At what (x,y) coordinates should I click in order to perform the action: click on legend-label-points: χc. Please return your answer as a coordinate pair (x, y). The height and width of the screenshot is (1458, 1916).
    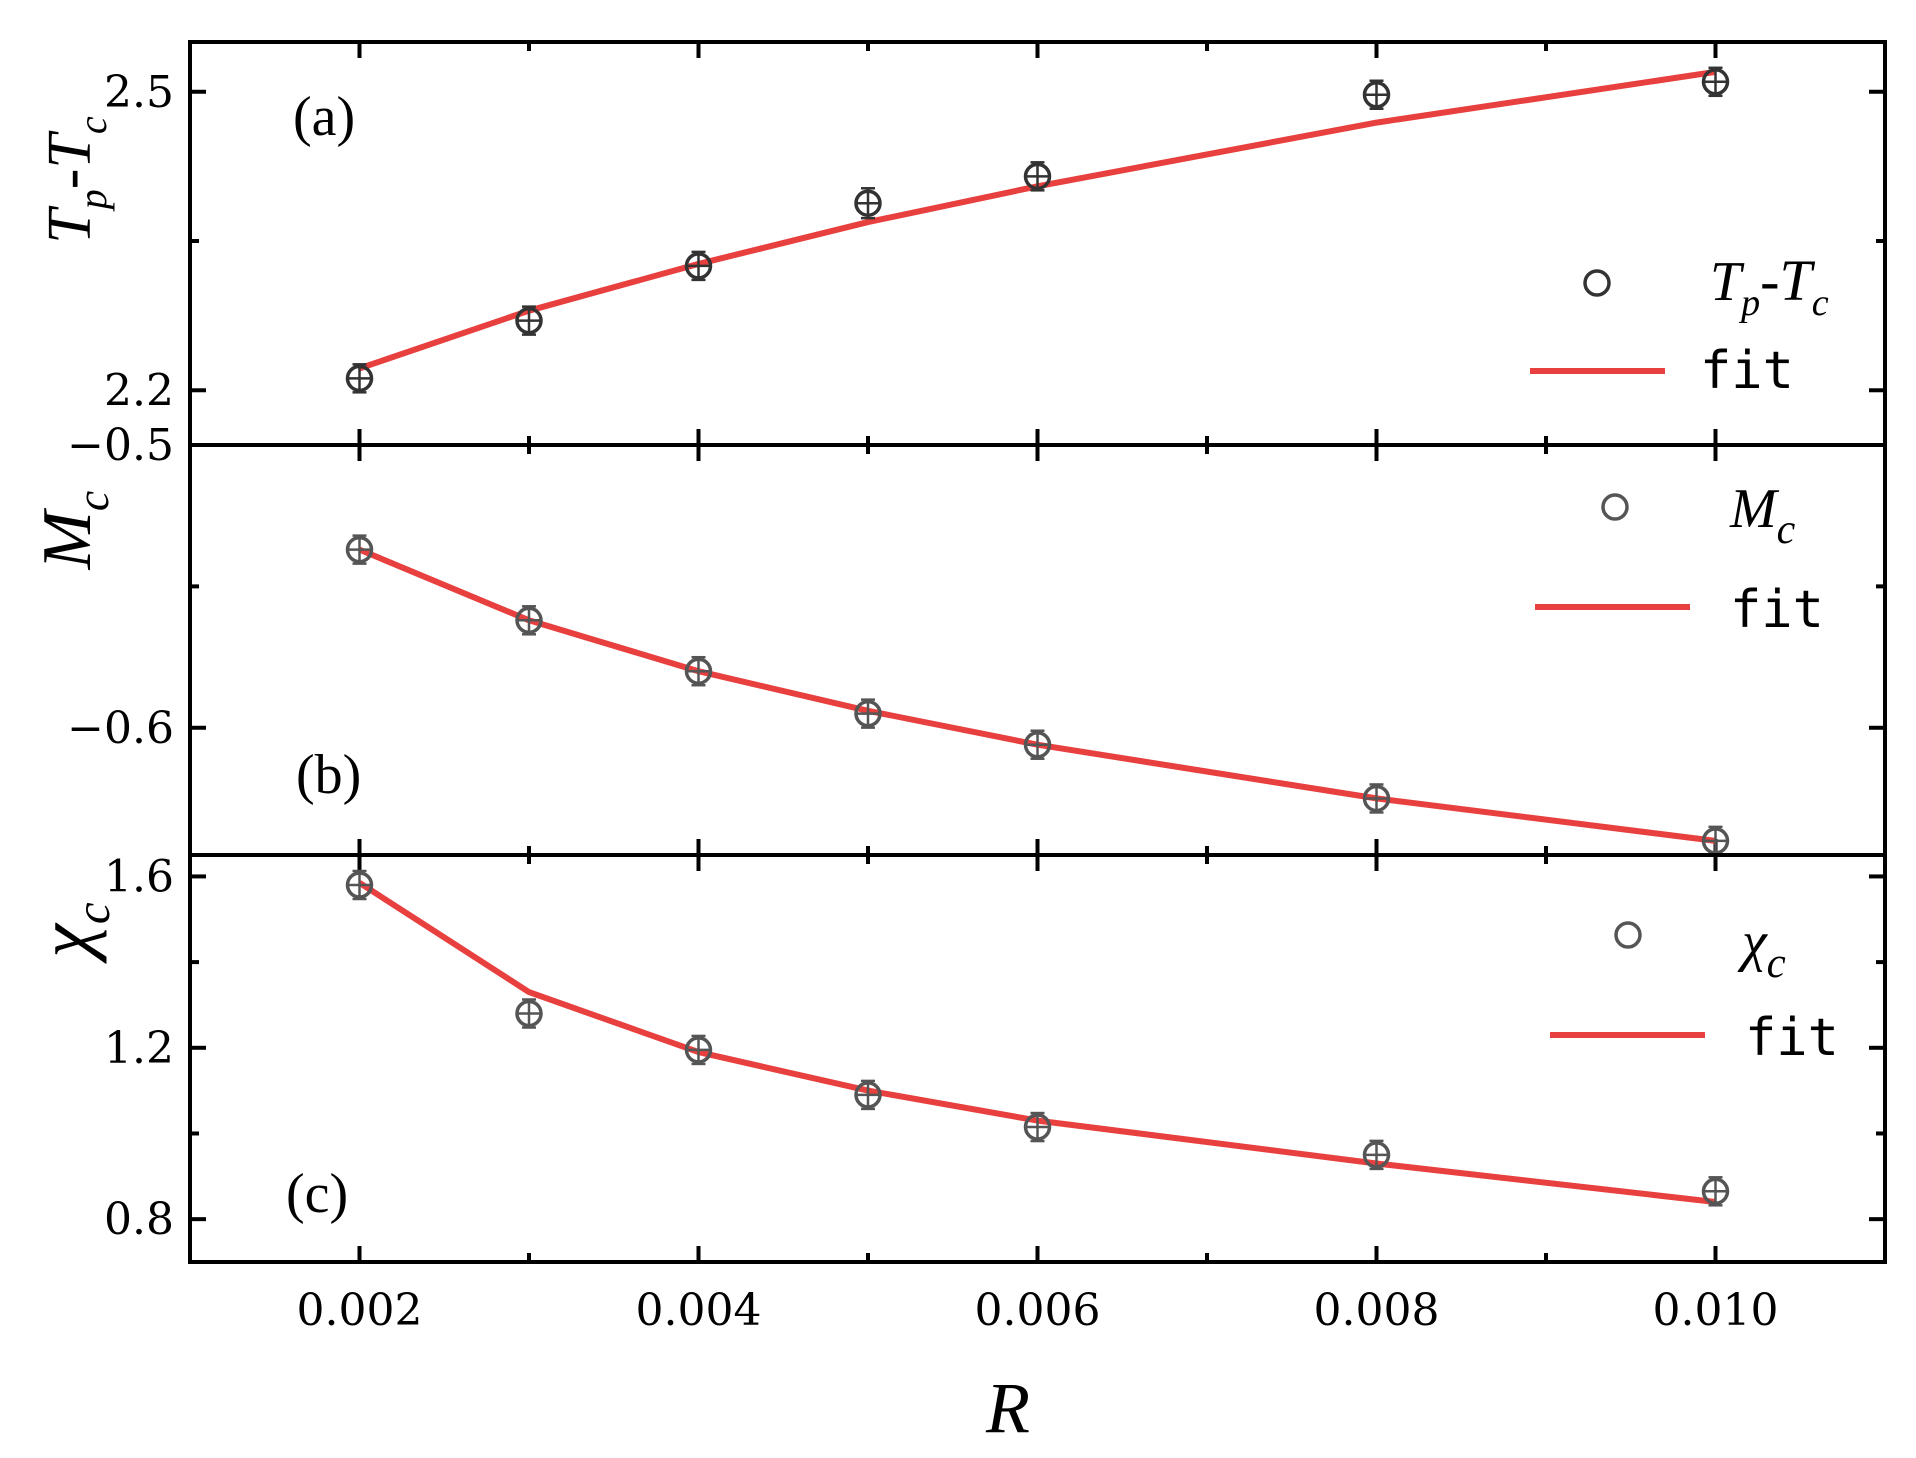
    Looking at the image, I should click on (1761, 949).